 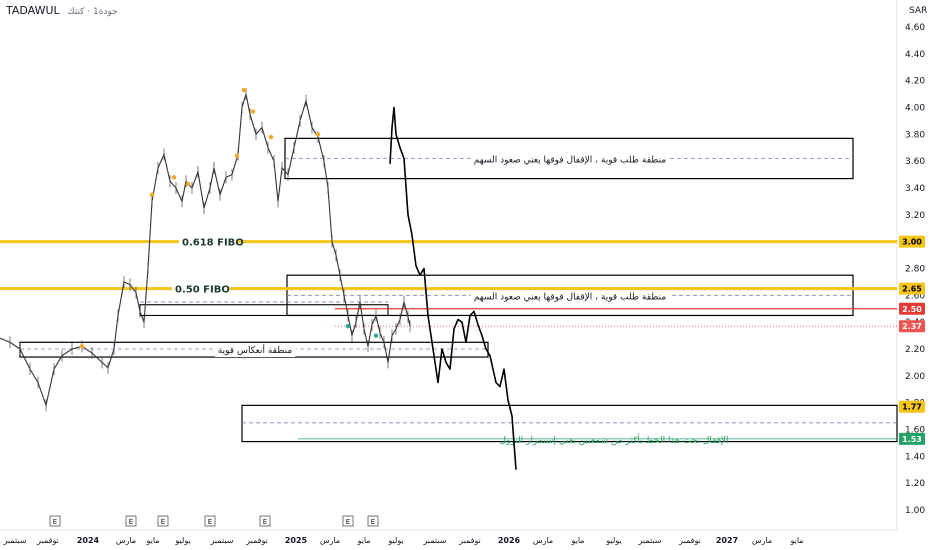 What do you see at coordinates (915, 377) in the screenshot?
I see `y-tick-label: 2.00` at bounding box center [915, 377].